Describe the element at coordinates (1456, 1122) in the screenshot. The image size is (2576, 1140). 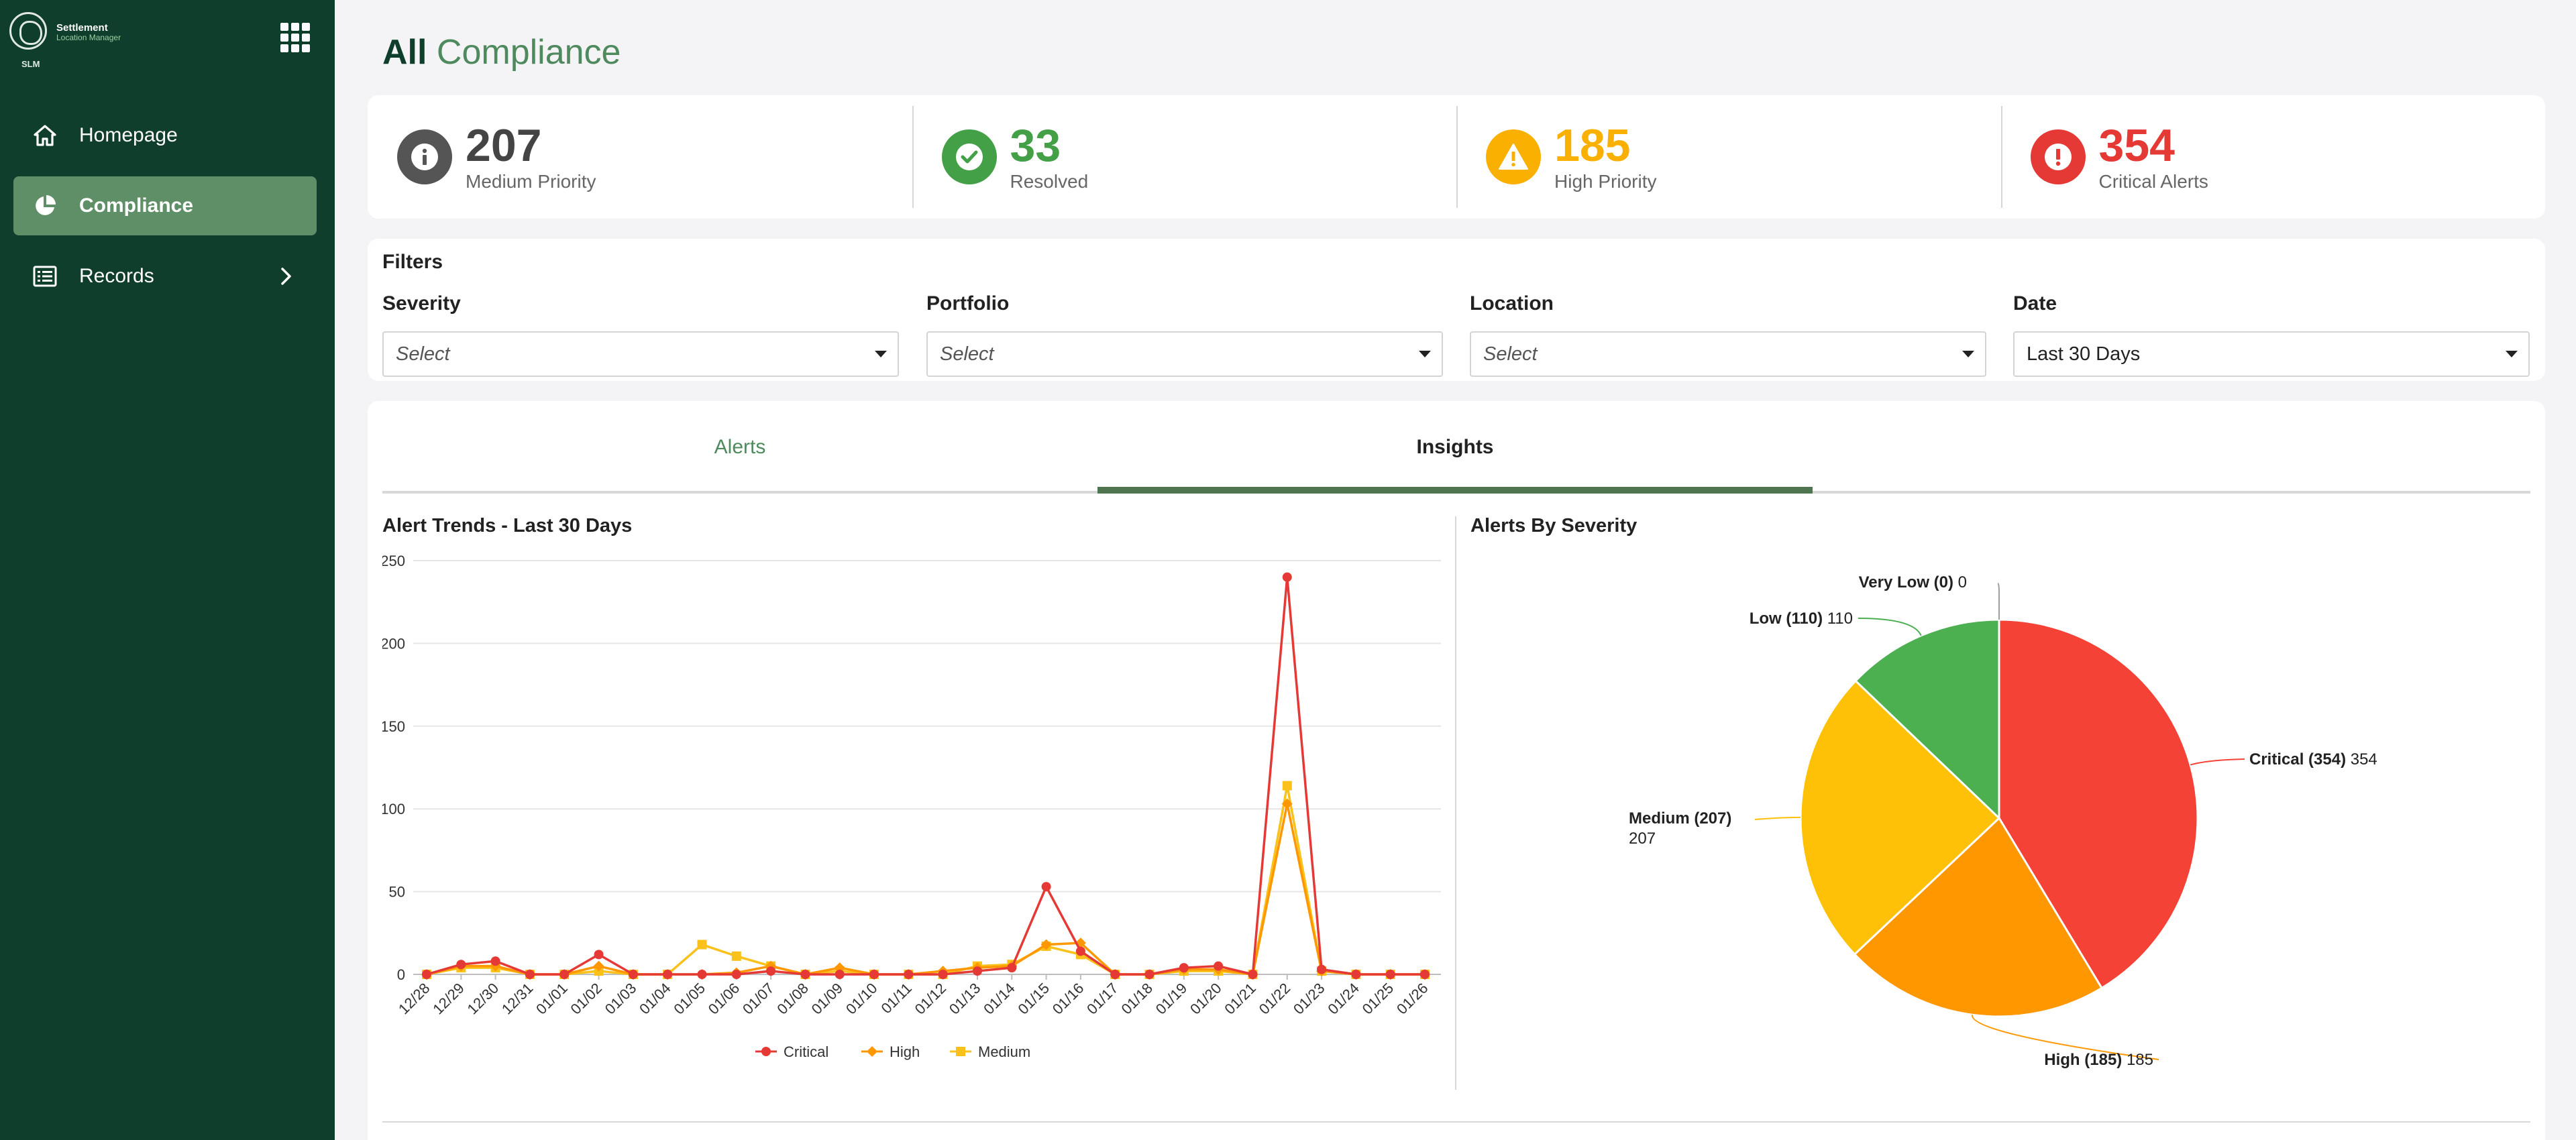
I see `section-divider` at that location.